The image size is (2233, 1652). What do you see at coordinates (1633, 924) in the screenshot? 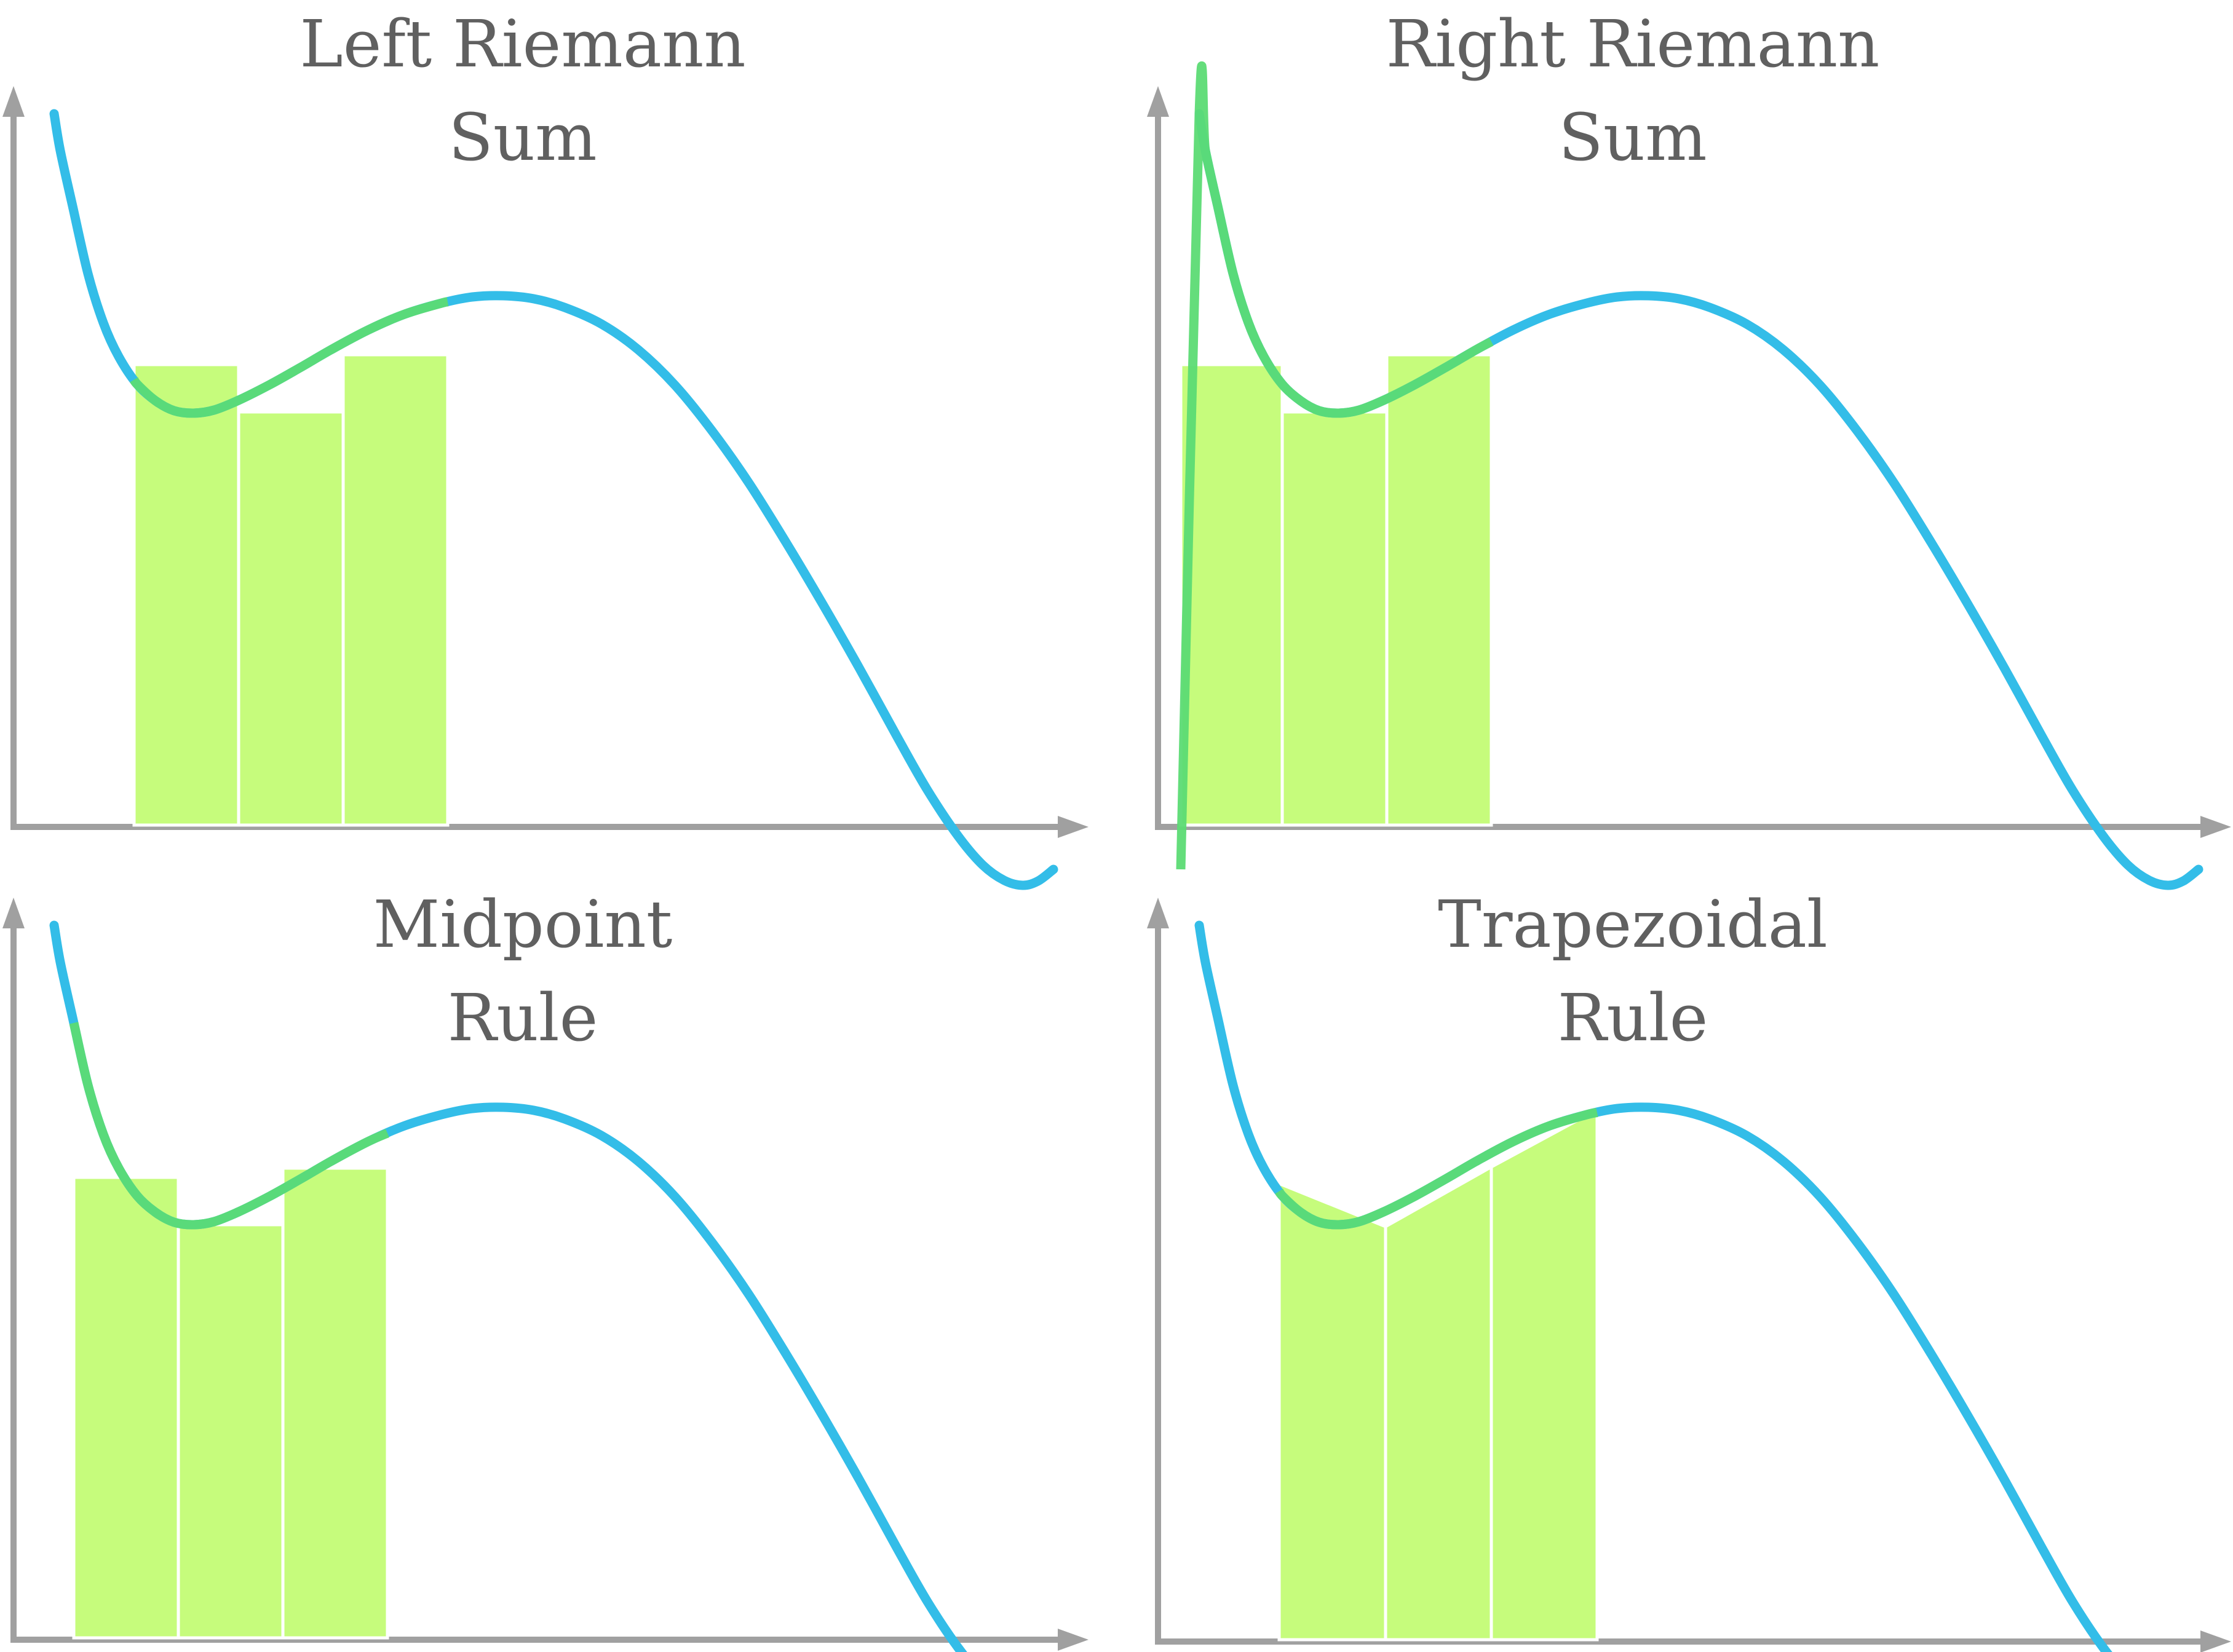
I see `panel-title-line-1: Trapezoidal` at bounding box center [1633, 924].